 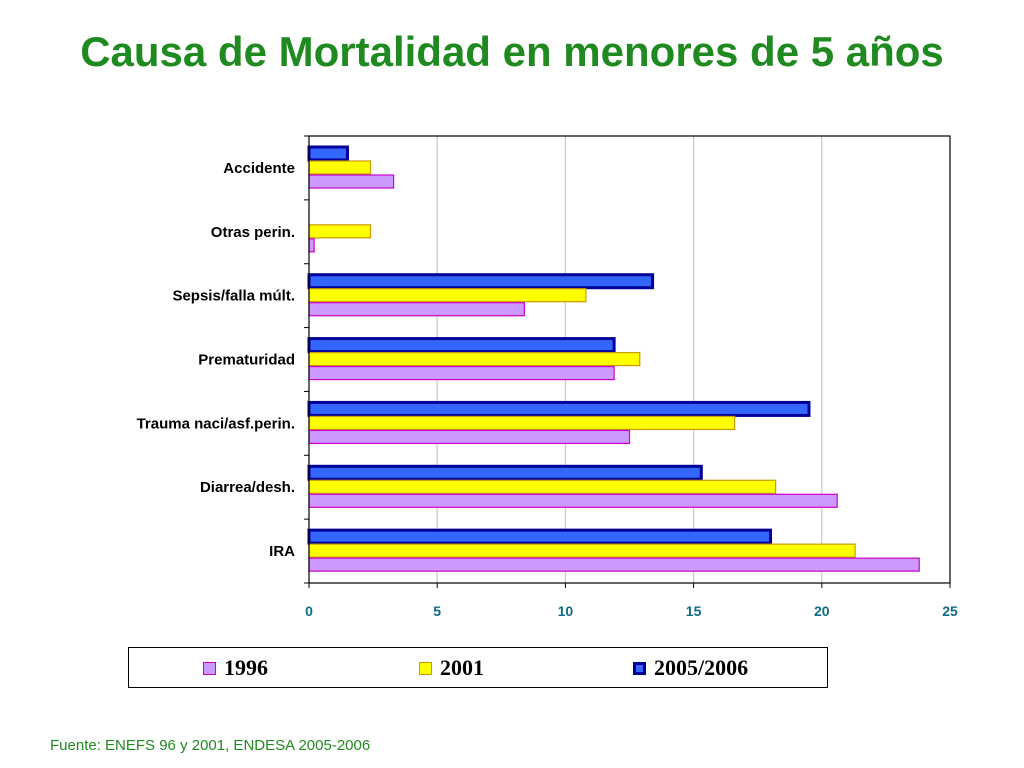 What do you see at coordinates (694, 611) in the screenshot?
I see `x-tick-label: 15` at bounding box center [694, 611].